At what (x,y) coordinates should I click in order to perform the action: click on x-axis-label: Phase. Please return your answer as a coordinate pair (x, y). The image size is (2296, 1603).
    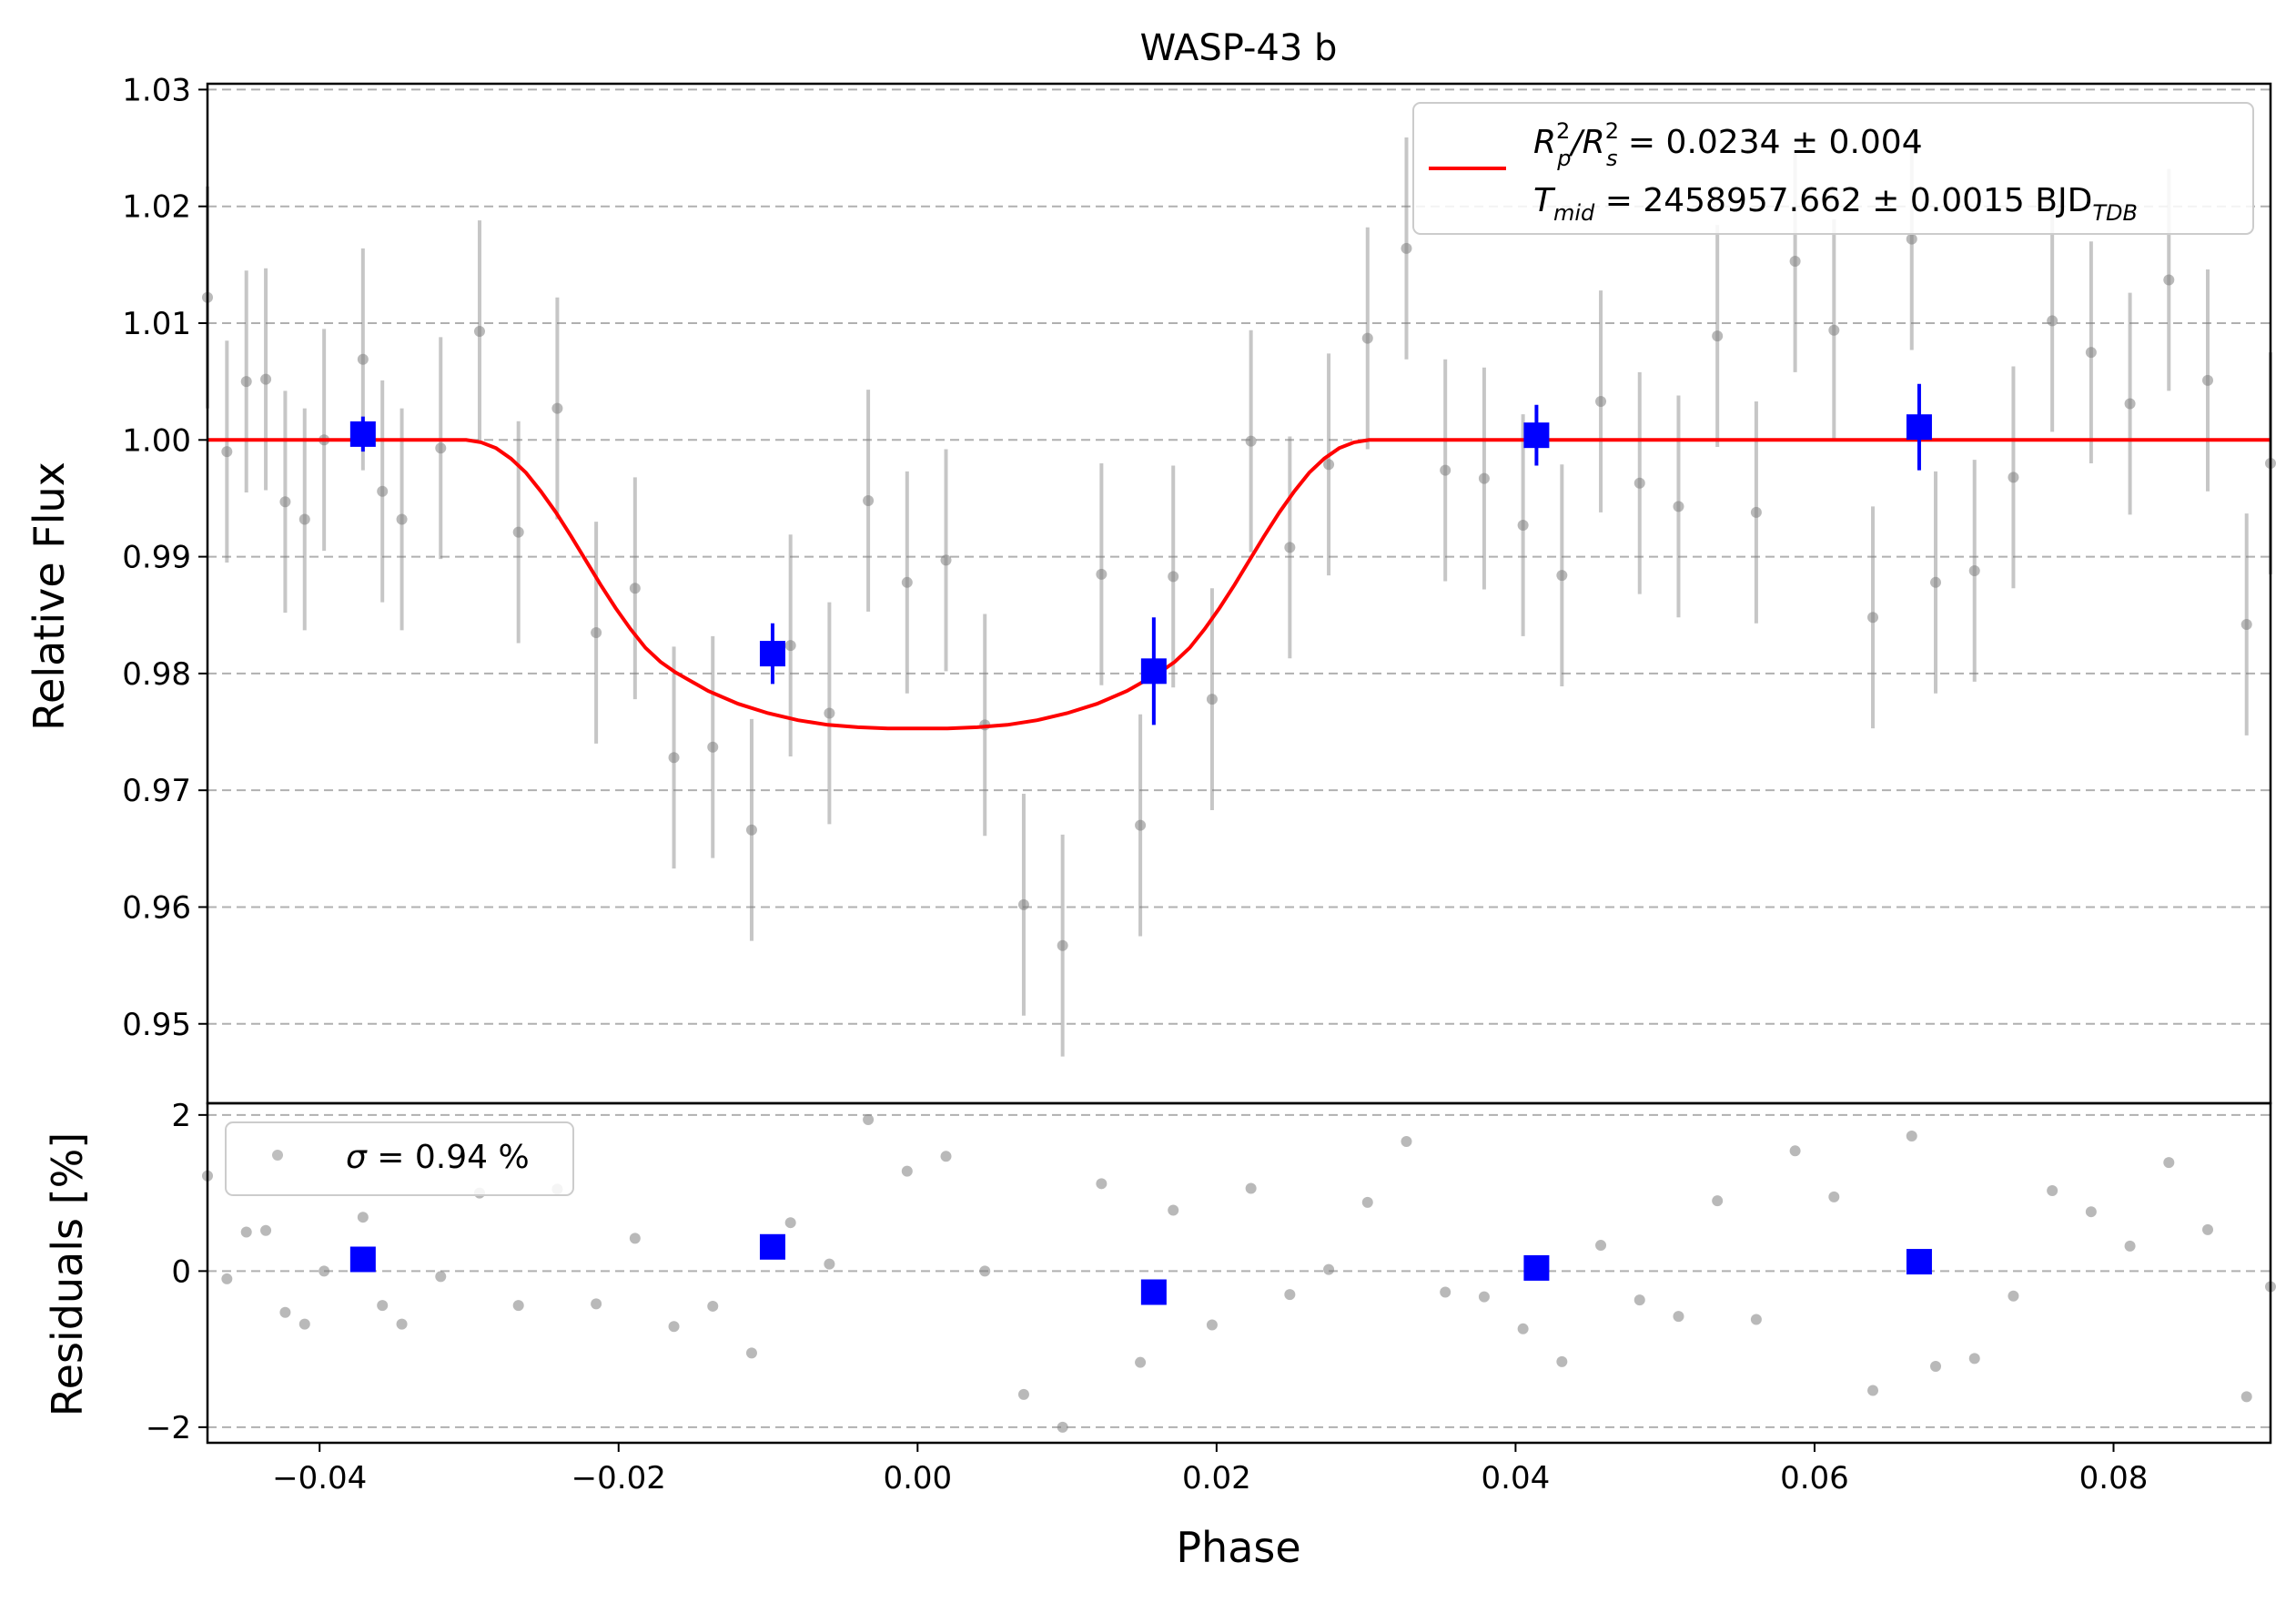
    Looking at the image, I should click on (1238, 1547).